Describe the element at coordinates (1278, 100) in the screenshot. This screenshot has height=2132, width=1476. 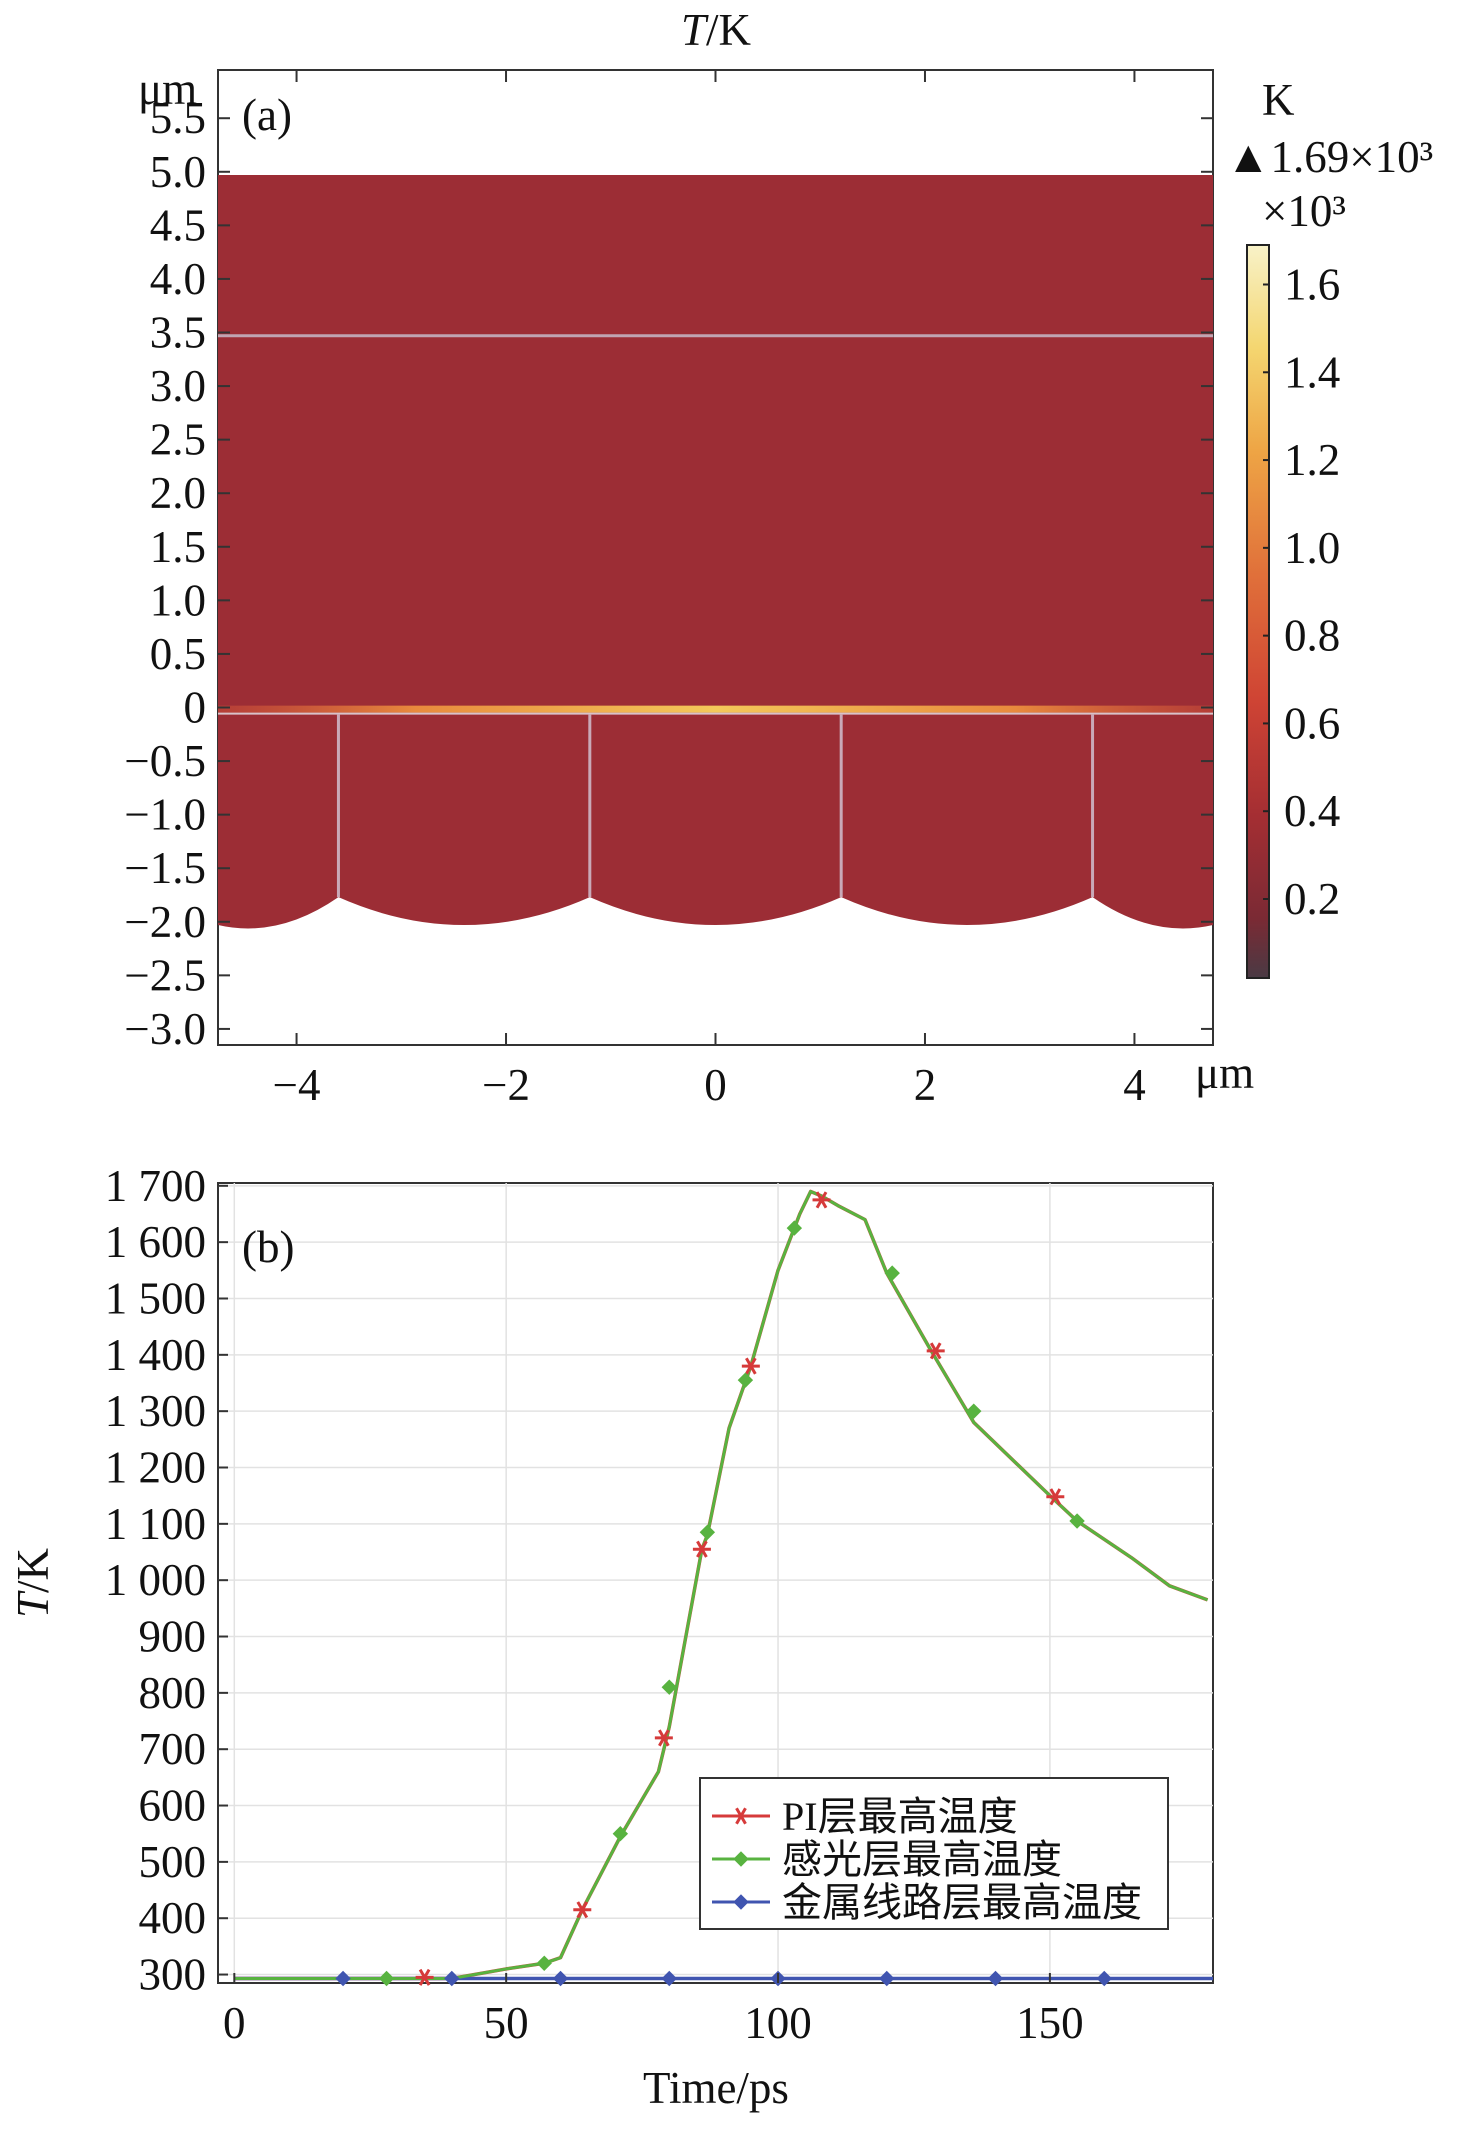
I see `colorbar-unit: K` at that location.